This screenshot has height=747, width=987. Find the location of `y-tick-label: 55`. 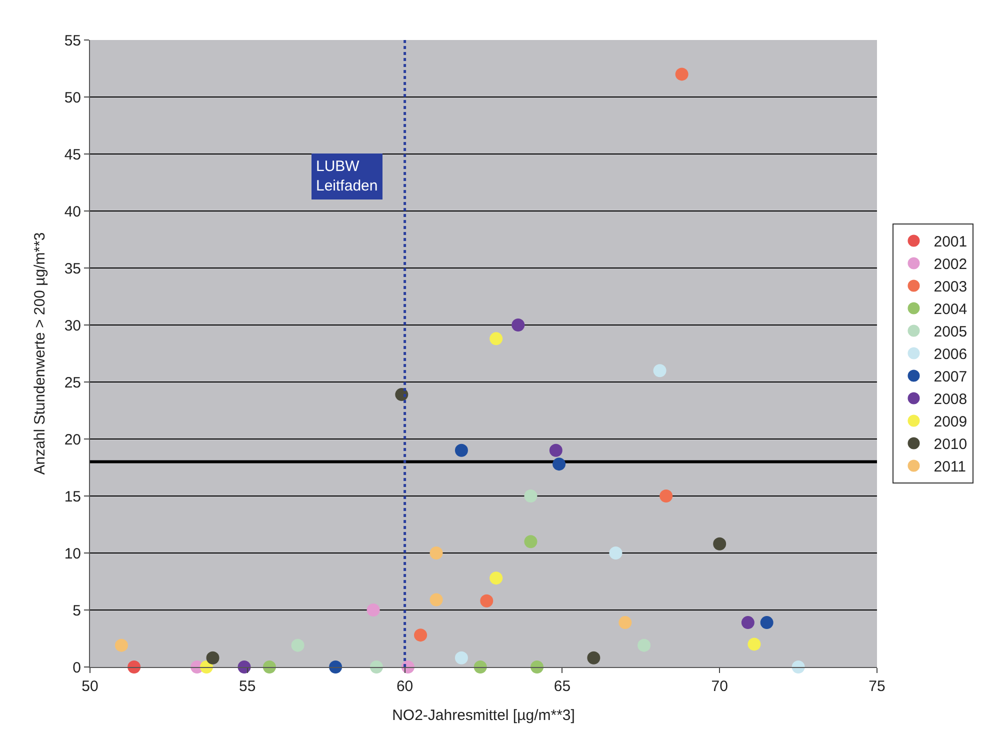

y-tick-label: 55 is located at coordinates (72, 41).